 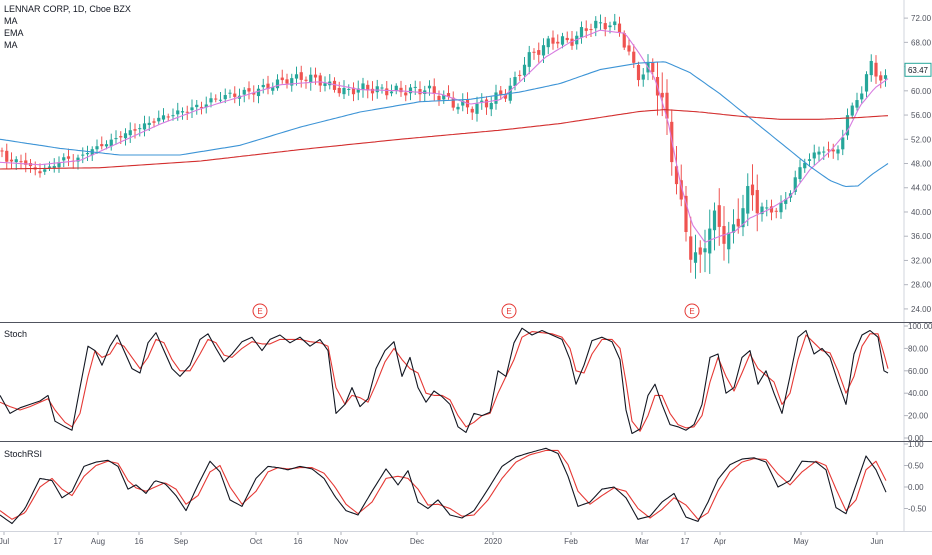 What do you see at coordinates (916, 466) in the screenshot?
I see `stochrsi-tick-label: 0.50` at bounding box center [916, 466].